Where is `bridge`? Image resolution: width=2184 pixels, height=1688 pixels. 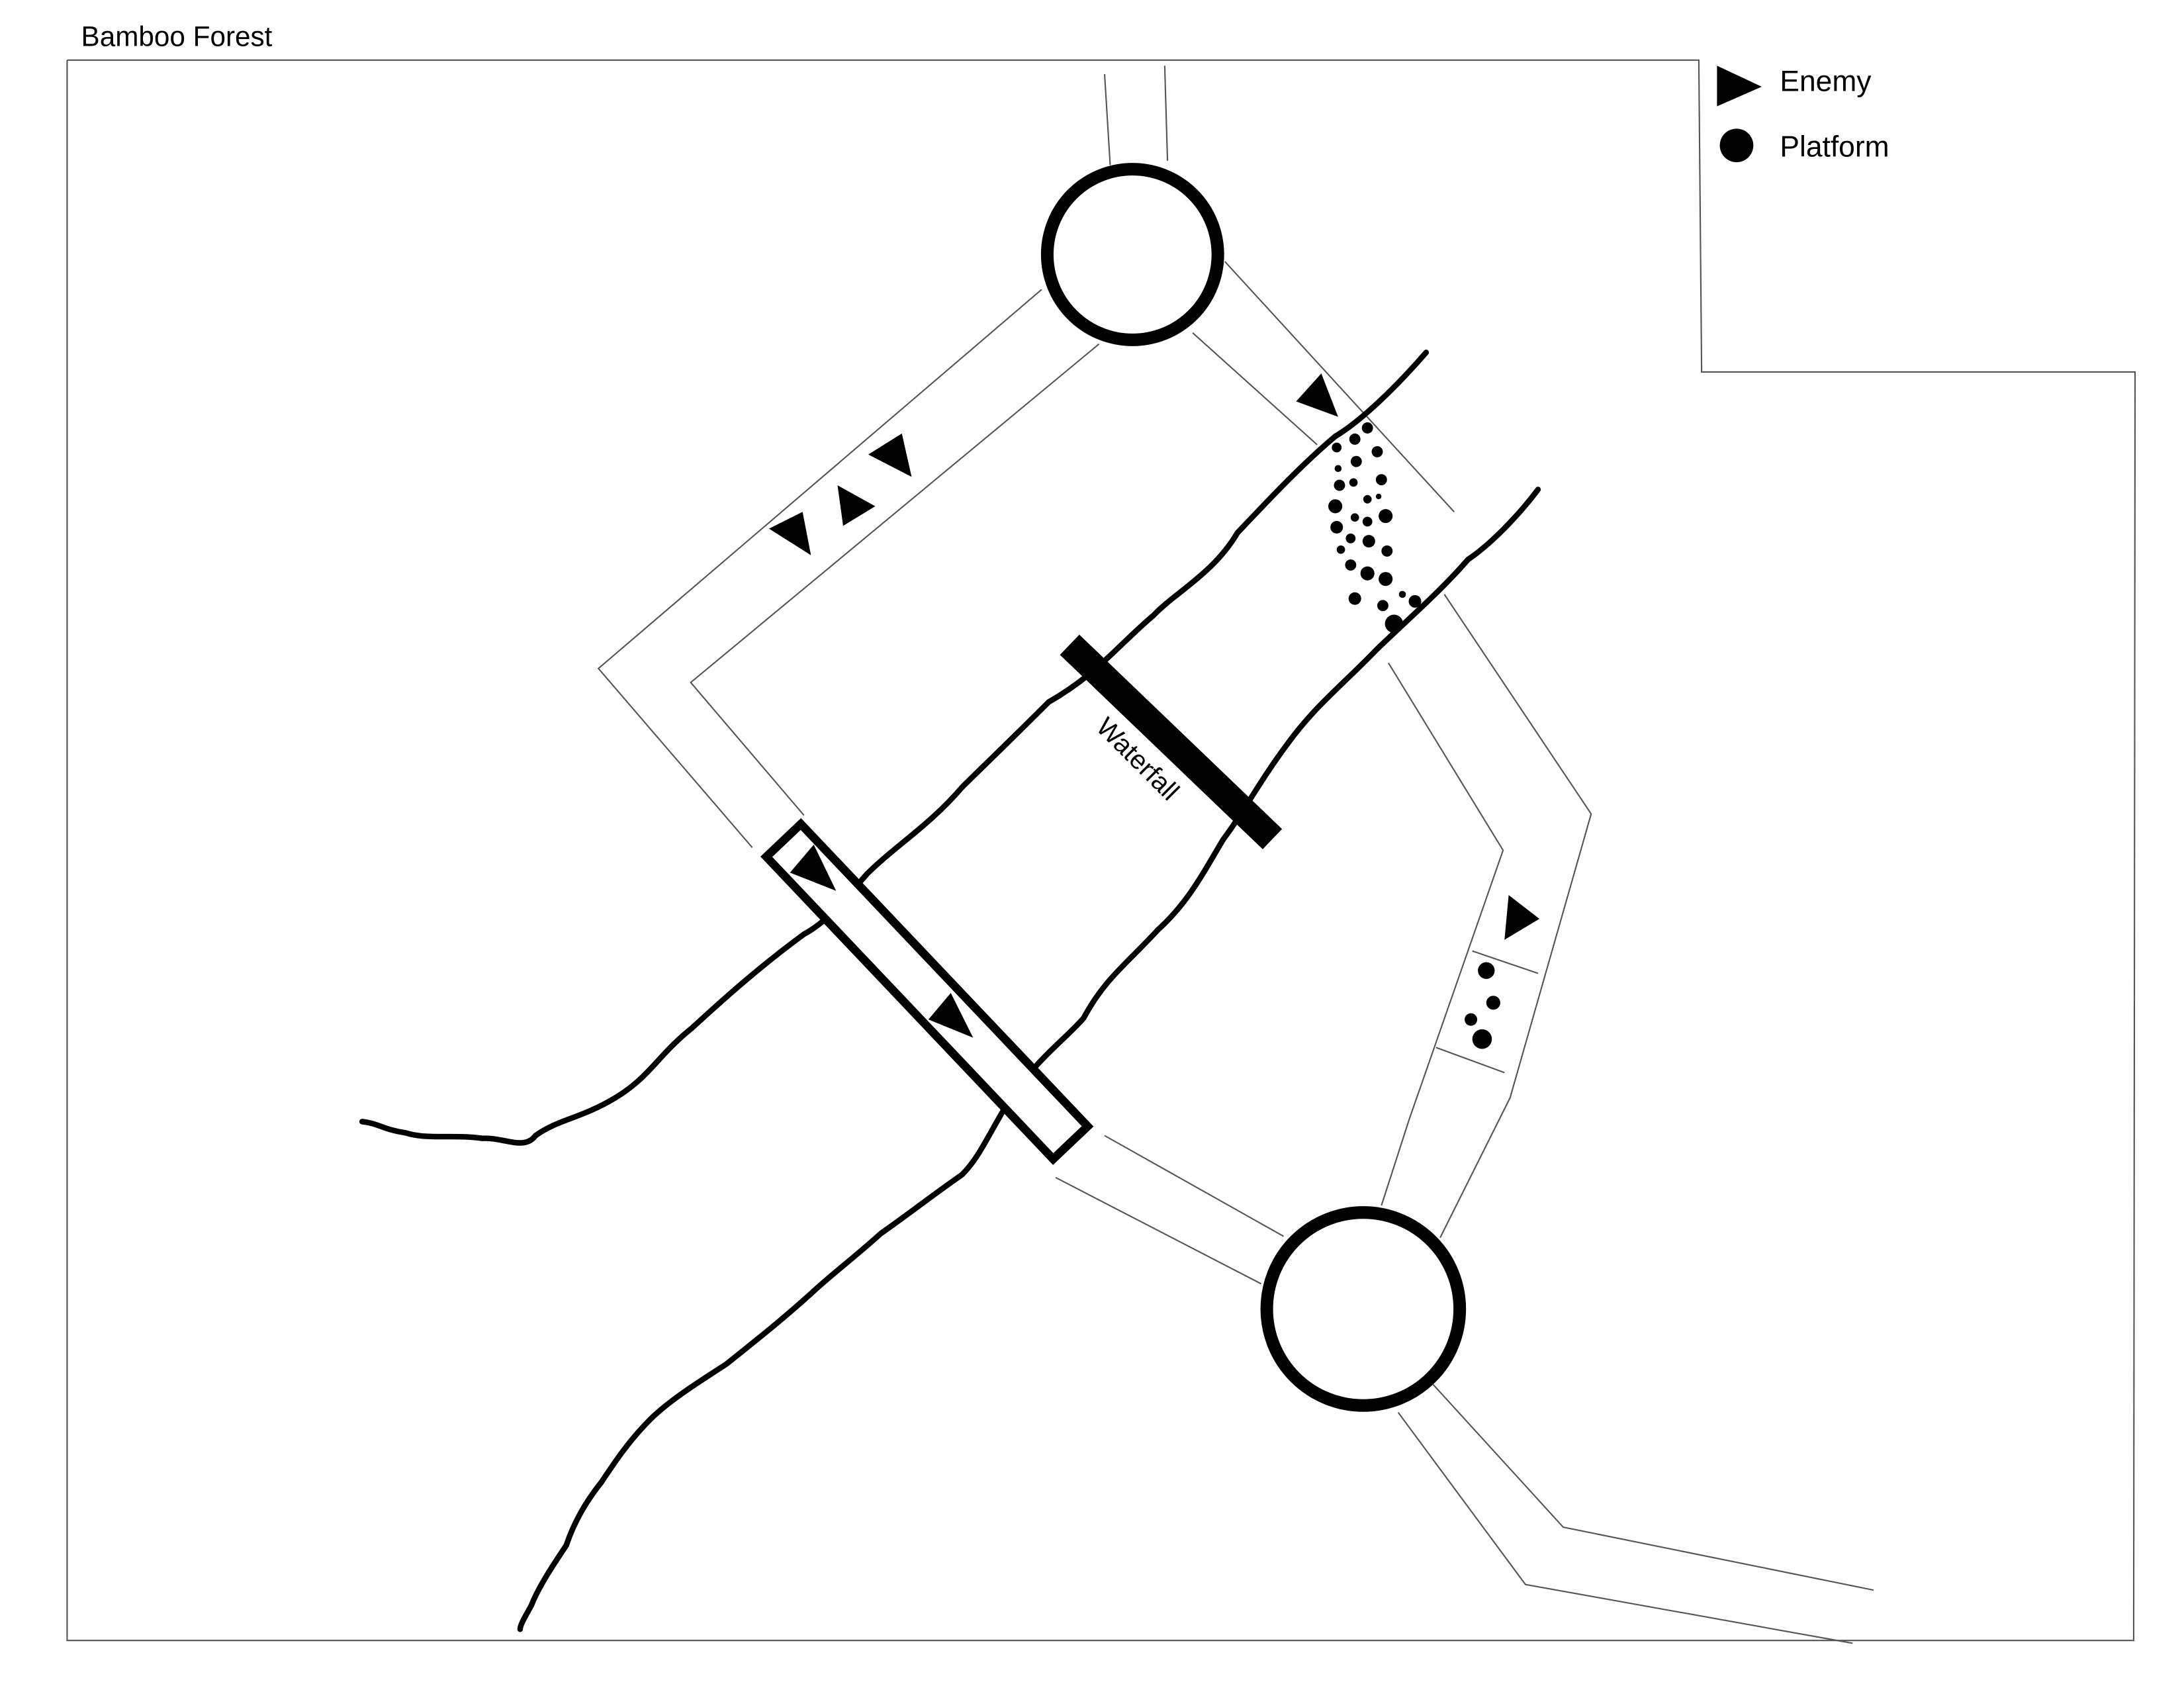 bridge is located at coordinates (927, 991).